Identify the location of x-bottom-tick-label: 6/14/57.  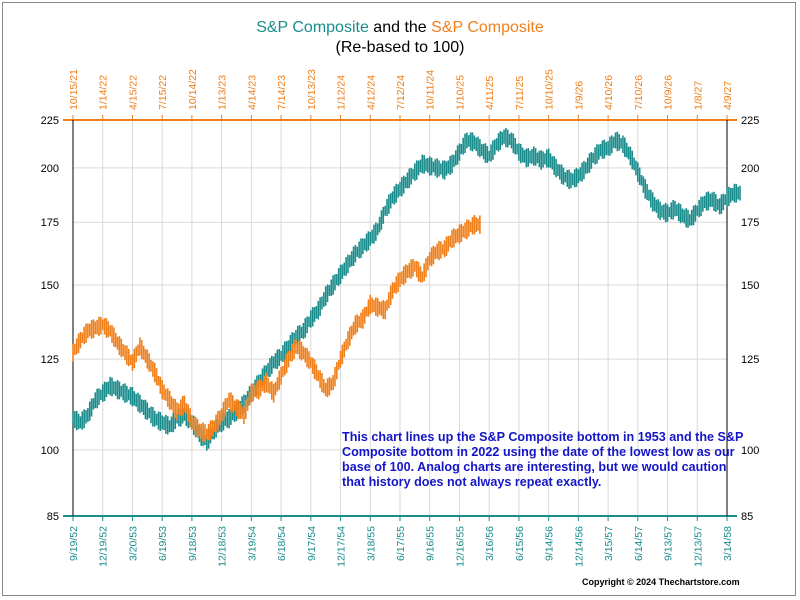
(639, 543).